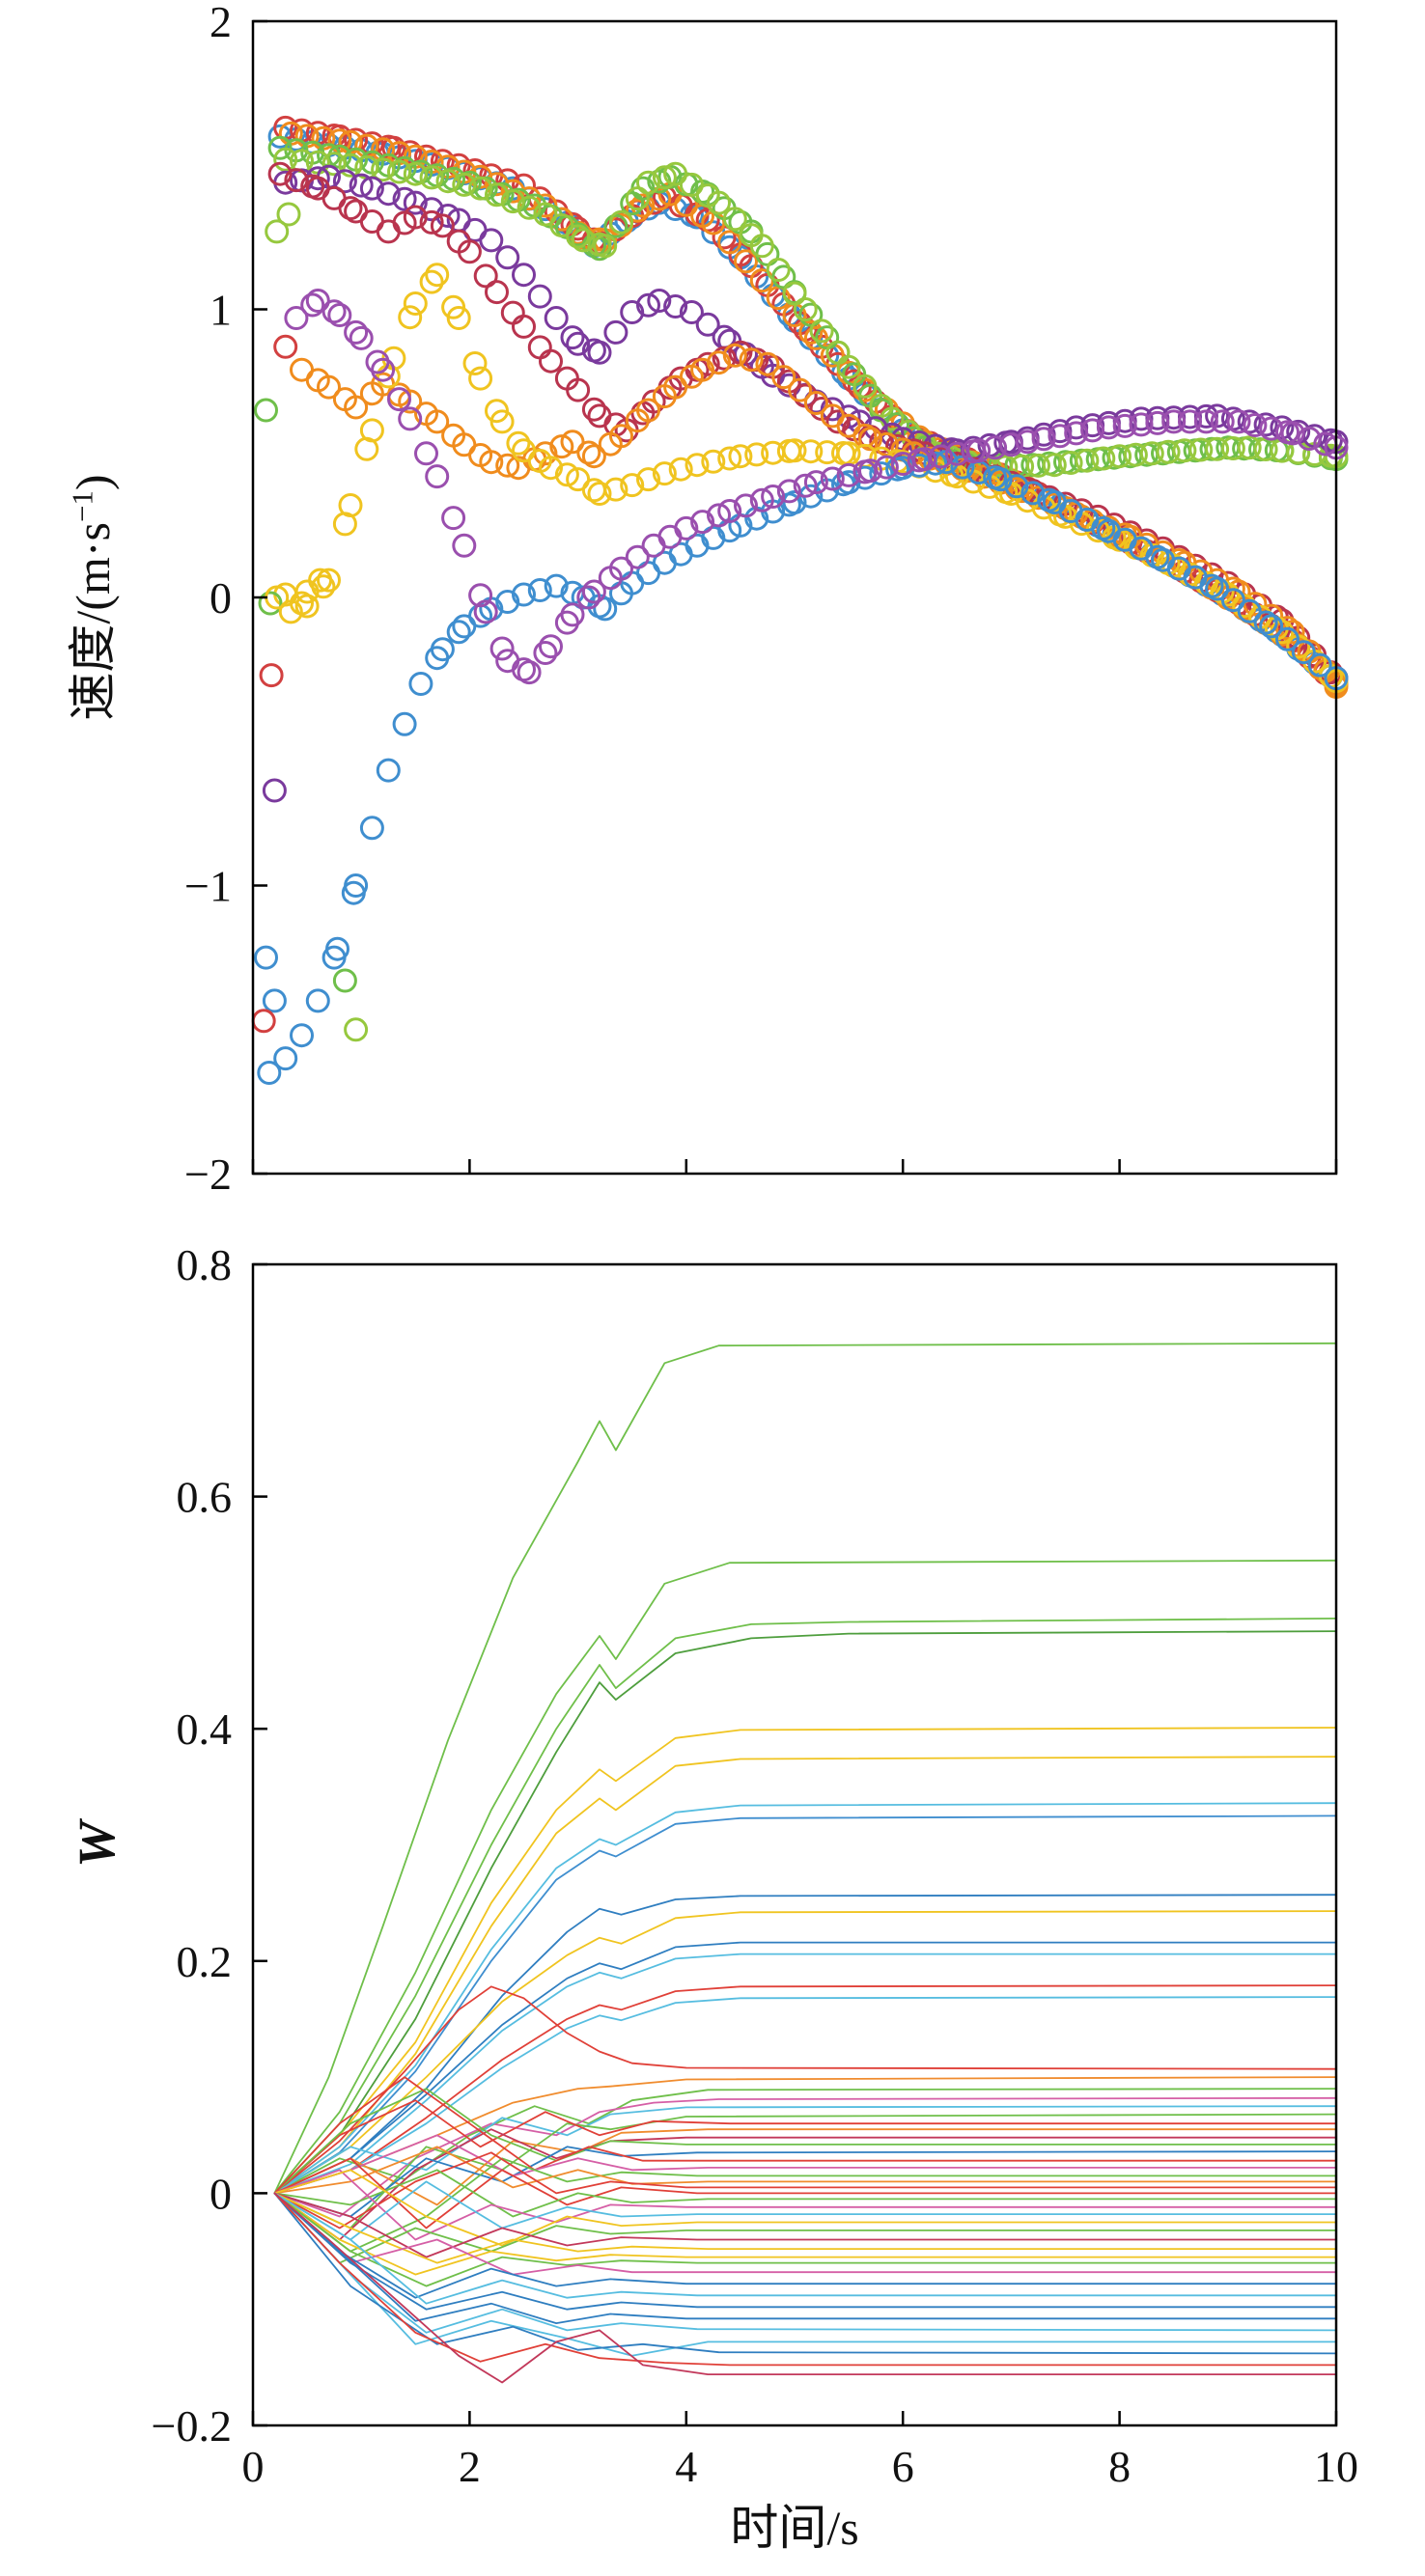  What do you see at coordinates (794, 2528) in the screenshot?
I see `time-axis-label: 时间/s` at bounding box center [794, 2528].